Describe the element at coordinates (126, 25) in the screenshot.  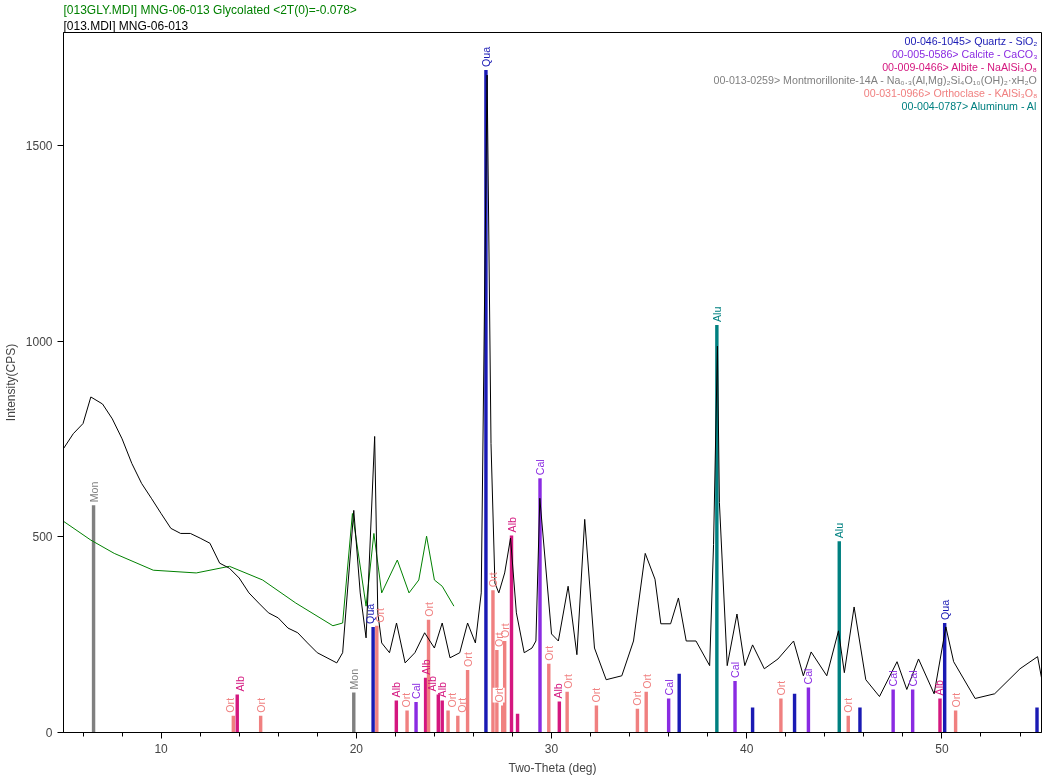
I see `text: [013.MDI] MNG-06-013` at that location.